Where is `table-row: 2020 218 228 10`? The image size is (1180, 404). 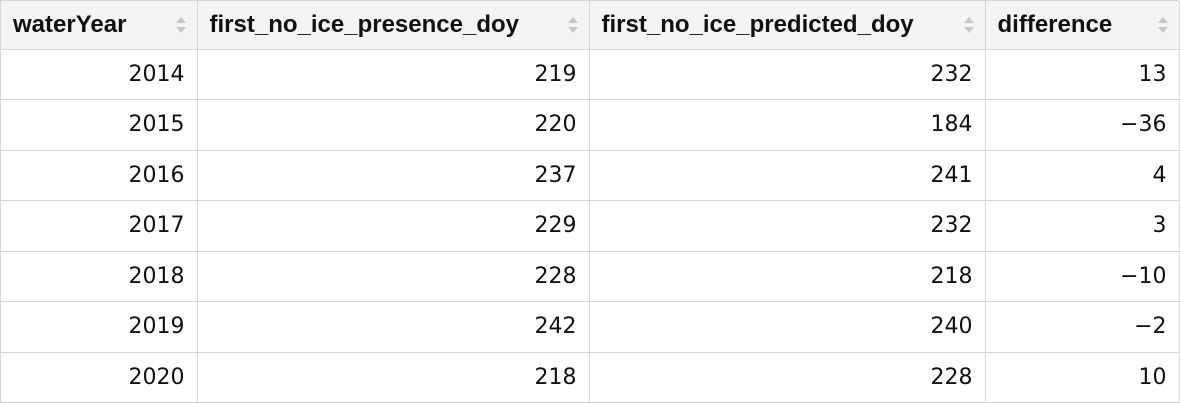 table-row: 2020 218 228 10 is located at coordinates (590, 377).